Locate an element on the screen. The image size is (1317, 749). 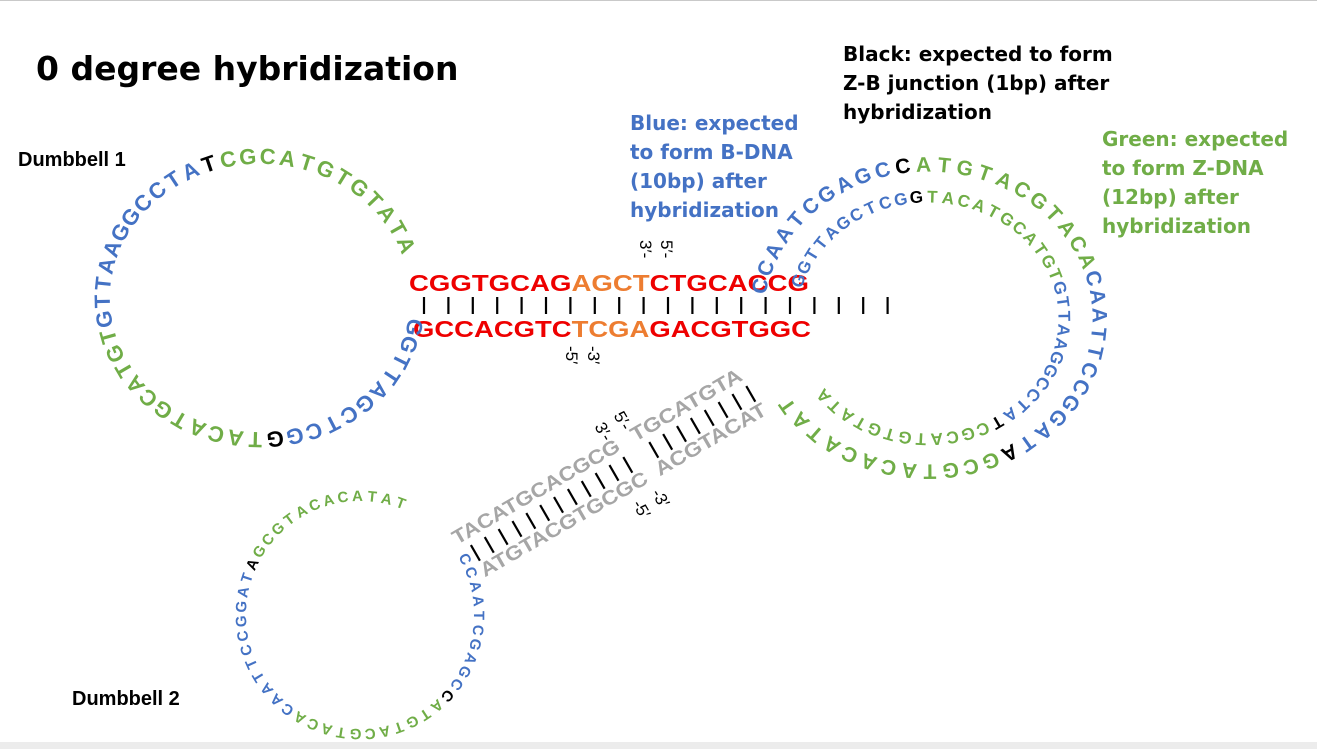
green-annotation-line: to form Z-DNA is located at coordinates (1183, 168).